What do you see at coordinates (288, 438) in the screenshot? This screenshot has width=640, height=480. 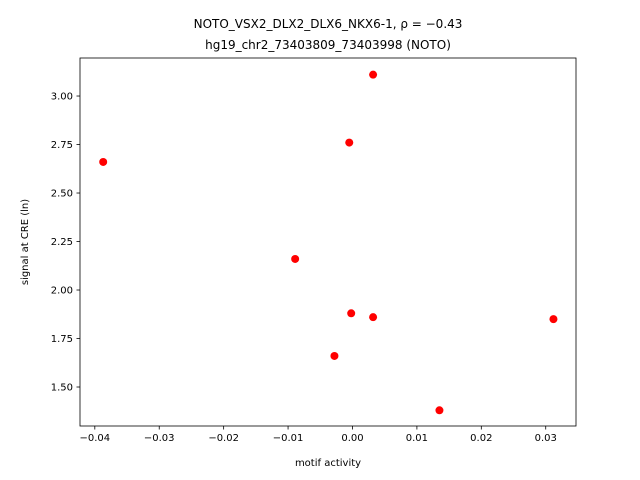 I see `x-tick-label: −0.01` at bounding box center [288, 438].